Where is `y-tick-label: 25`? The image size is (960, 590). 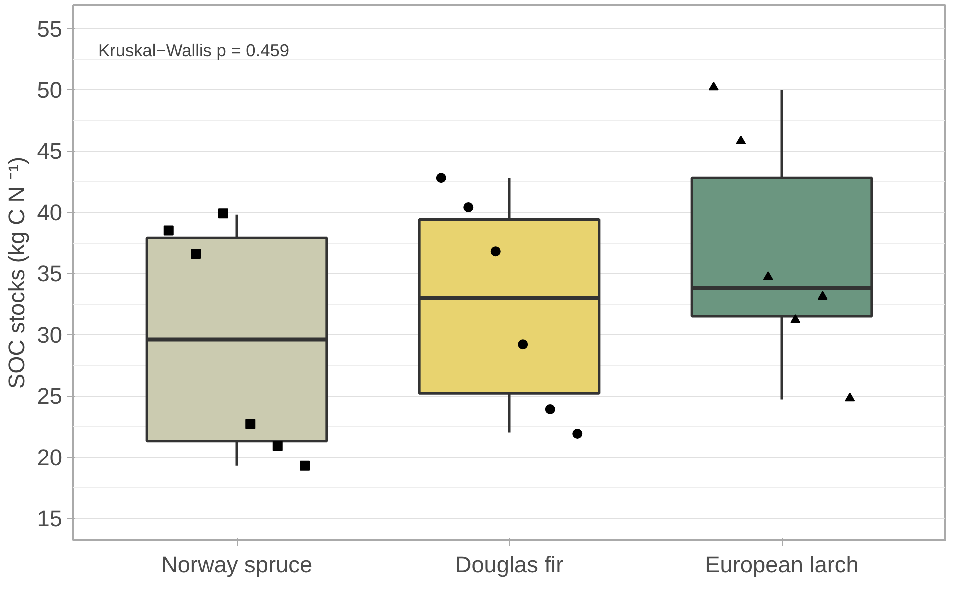 y-tick-label: 25 is located at coordinates (49, 396).